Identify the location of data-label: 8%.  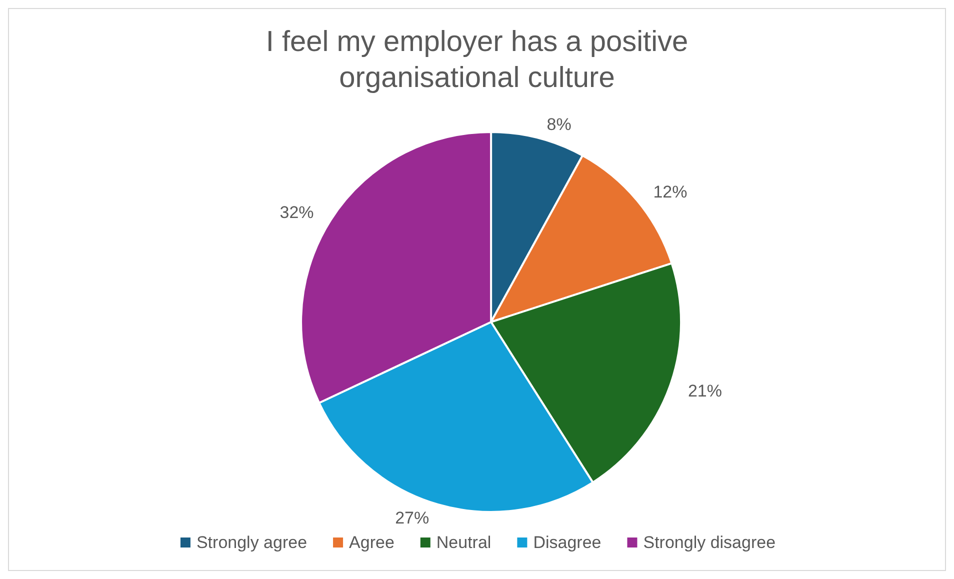
(559, 124).